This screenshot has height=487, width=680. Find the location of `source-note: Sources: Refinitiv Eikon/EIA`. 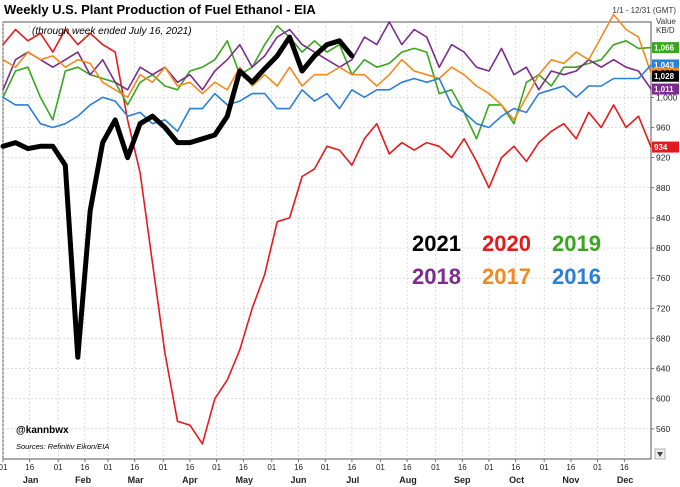

source-note: Sources: Refinitiv Eikon/EIA is located at coordinates (62, 446).